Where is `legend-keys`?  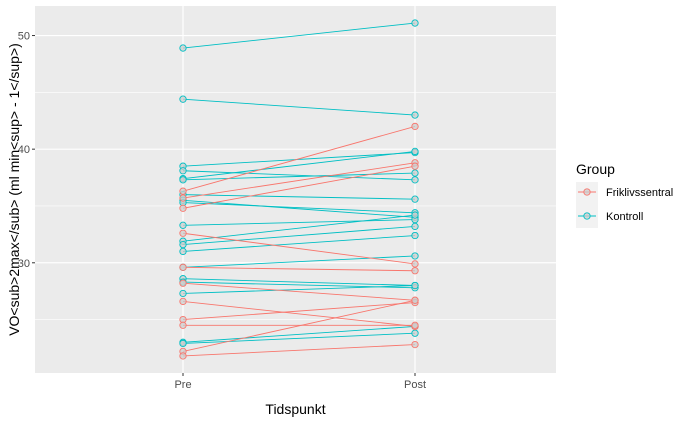 legend-keys is located at coordinates (587, 204).